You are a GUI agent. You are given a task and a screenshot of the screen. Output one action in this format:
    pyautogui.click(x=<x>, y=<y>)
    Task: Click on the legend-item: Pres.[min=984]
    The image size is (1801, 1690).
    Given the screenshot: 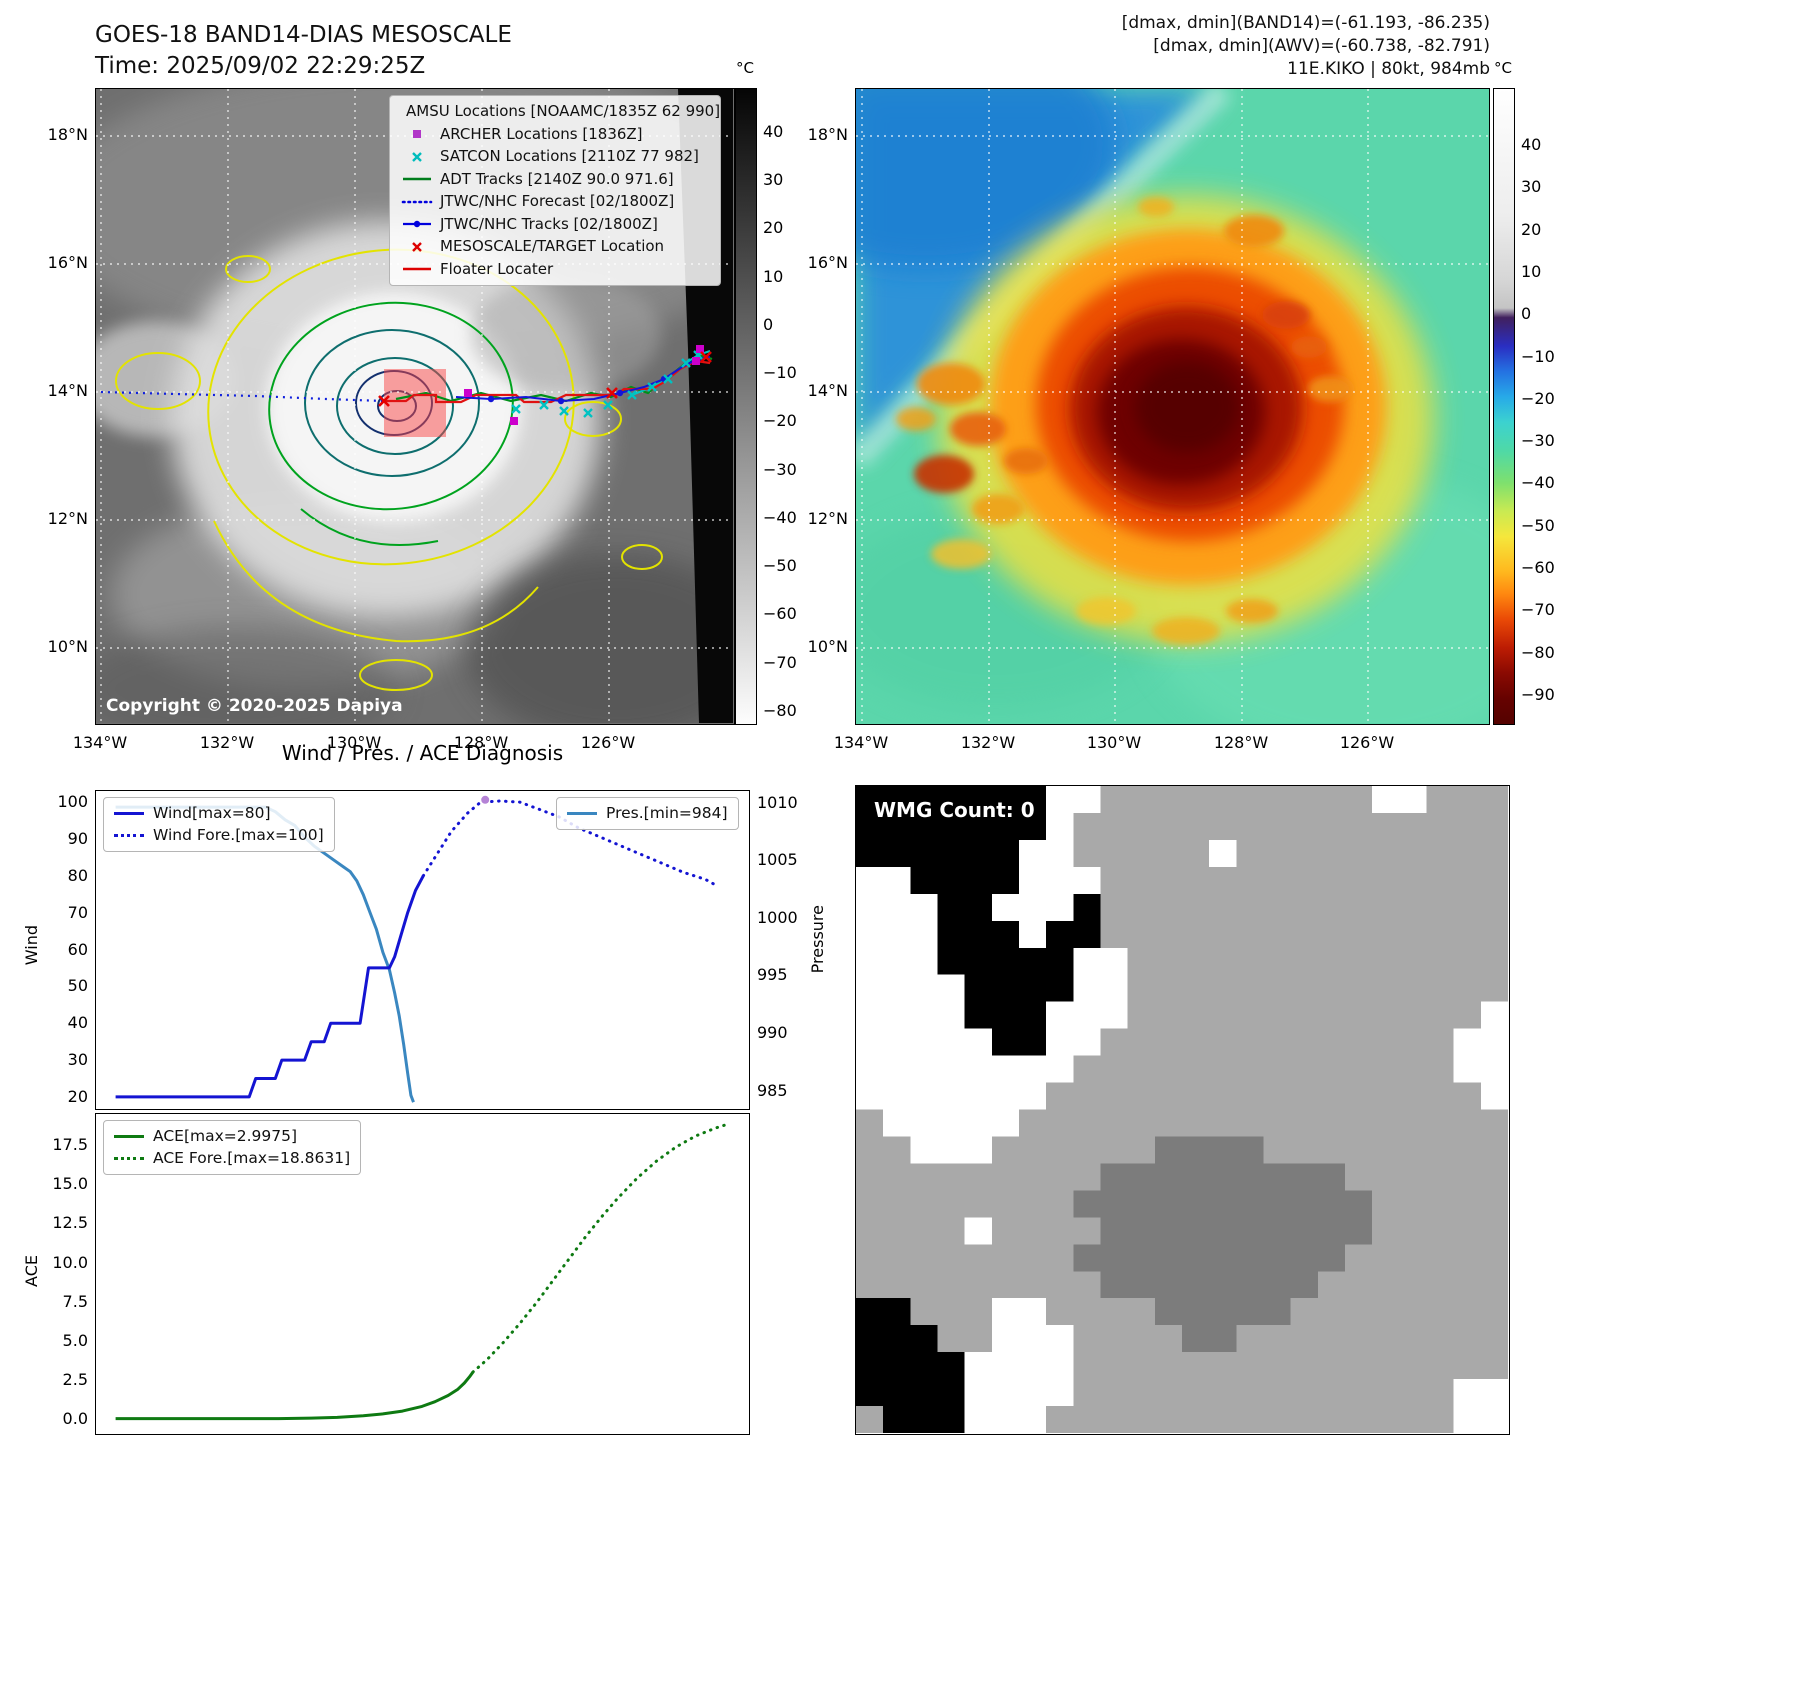 What is the action you would take?
    pyautogui.click(x=647, y=813)
    